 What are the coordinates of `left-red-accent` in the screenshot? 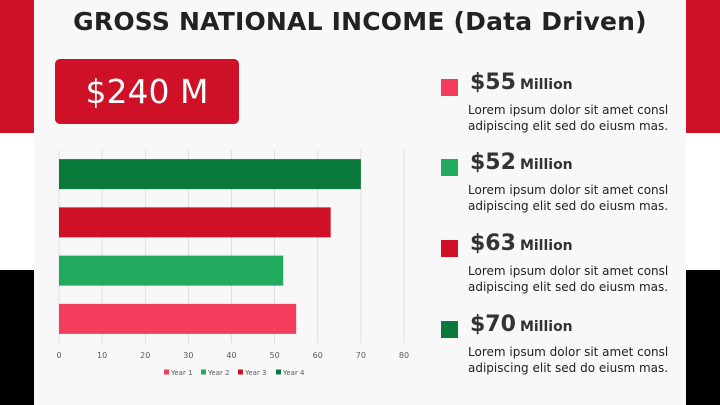 It's located at (17, 66).